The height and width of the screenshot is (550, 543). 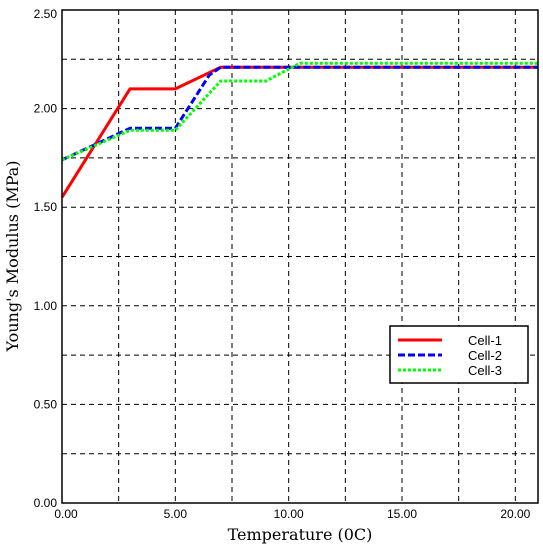 What do you see at coordinates (12, 256) in the screenshot?
I see `y-axis-title: Young's Modulus (MPa)` at bounding box center [12, 256].